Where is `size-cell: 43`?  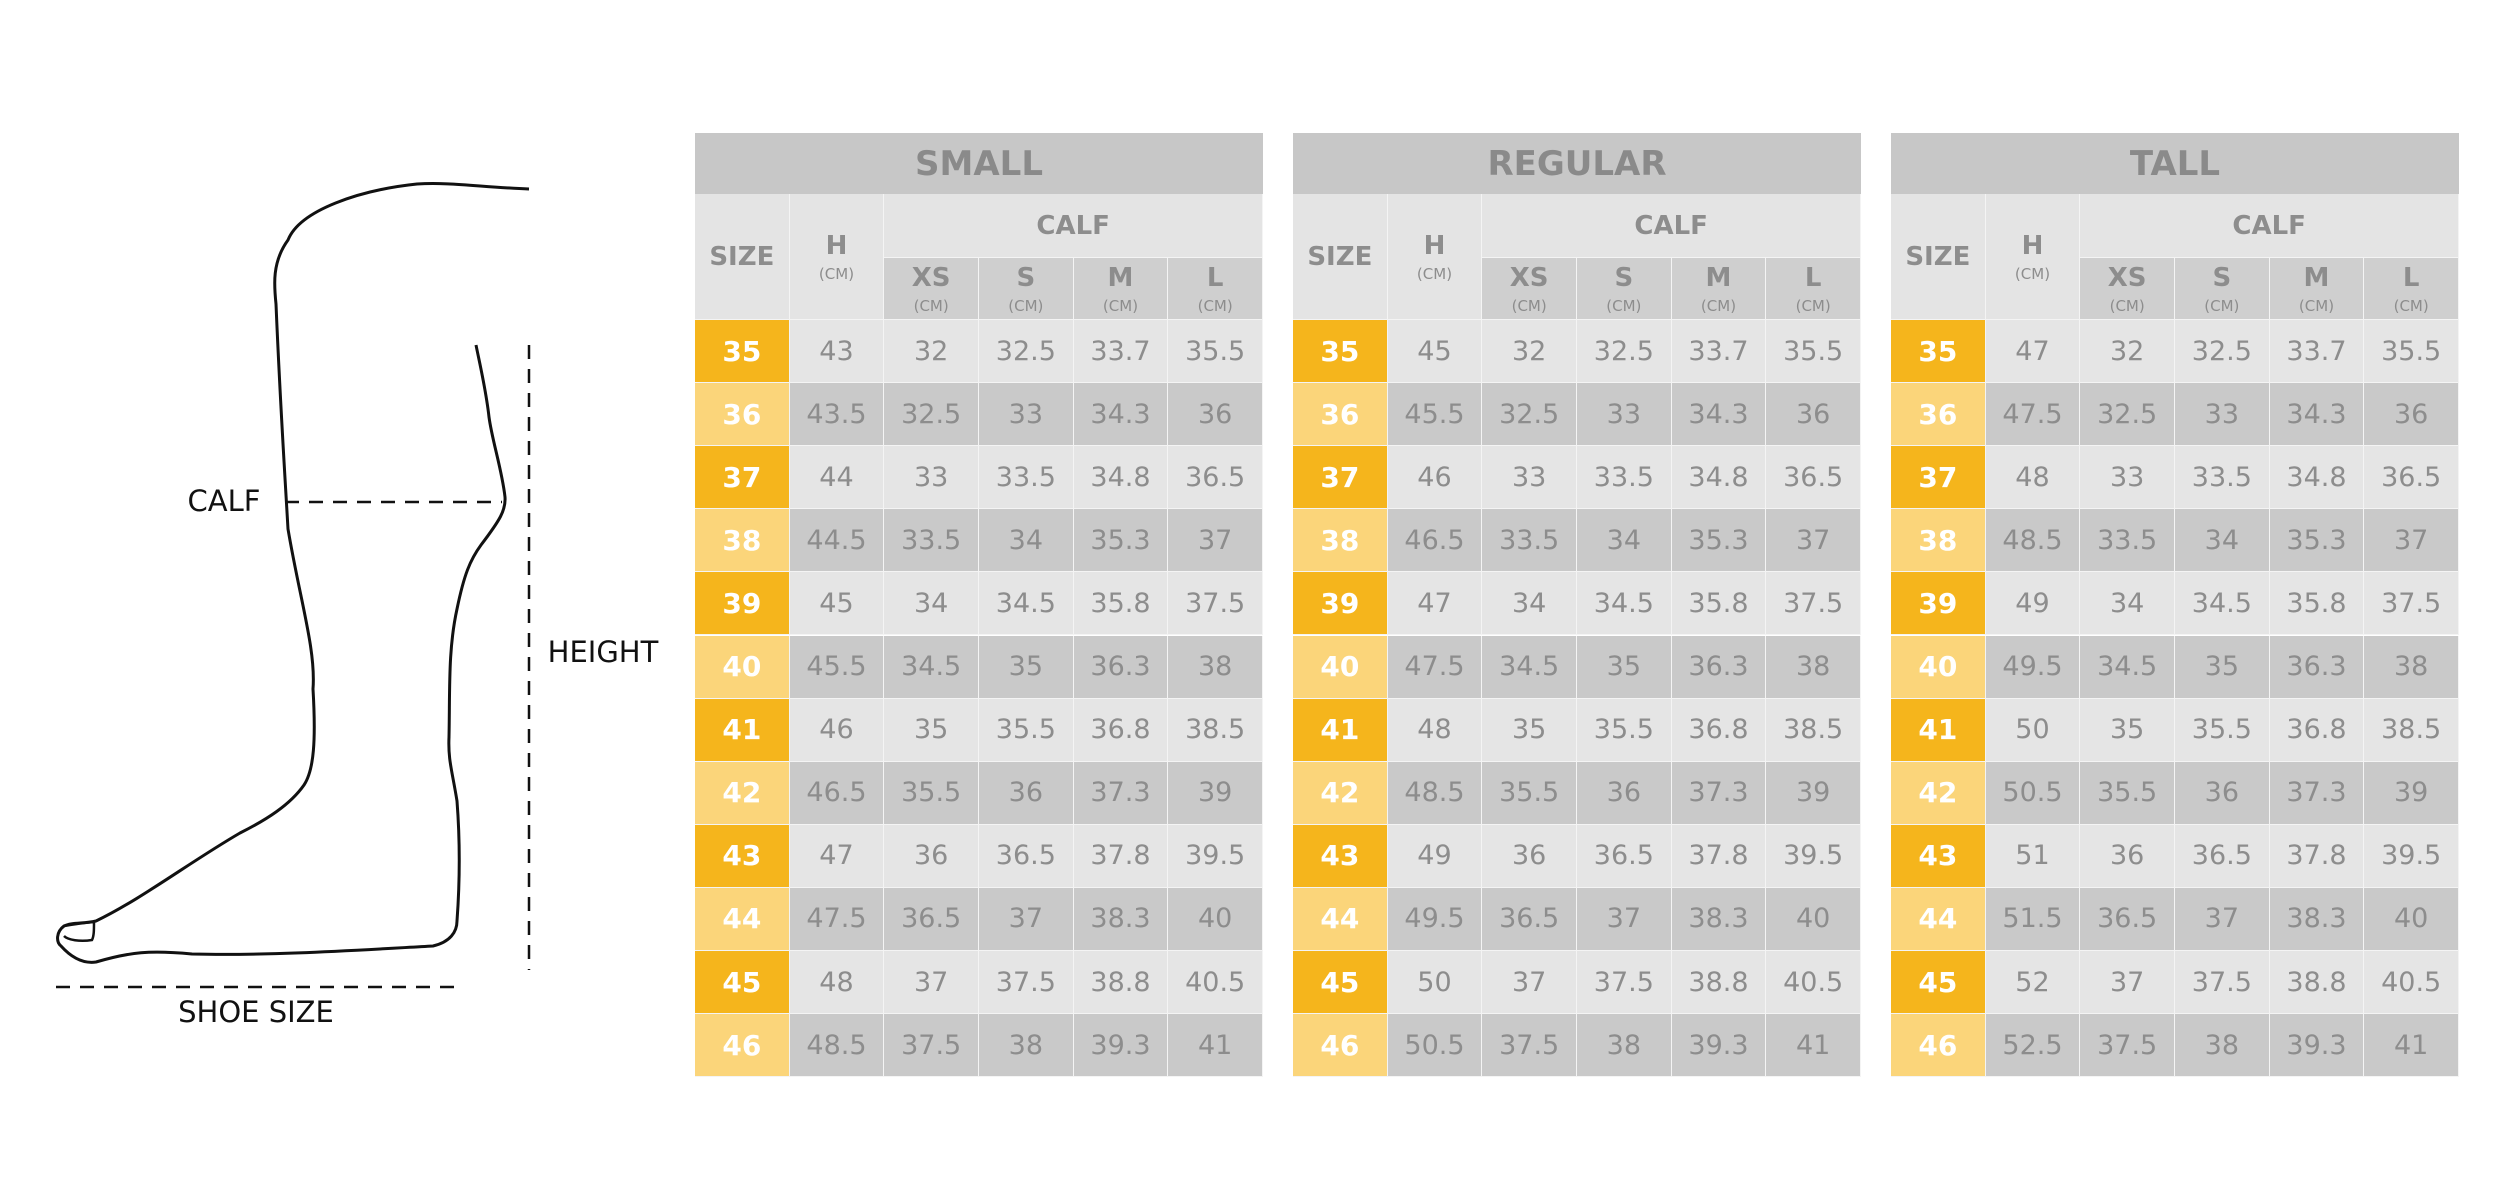
size-cell: 43 is located at coordinates (1340, 856).